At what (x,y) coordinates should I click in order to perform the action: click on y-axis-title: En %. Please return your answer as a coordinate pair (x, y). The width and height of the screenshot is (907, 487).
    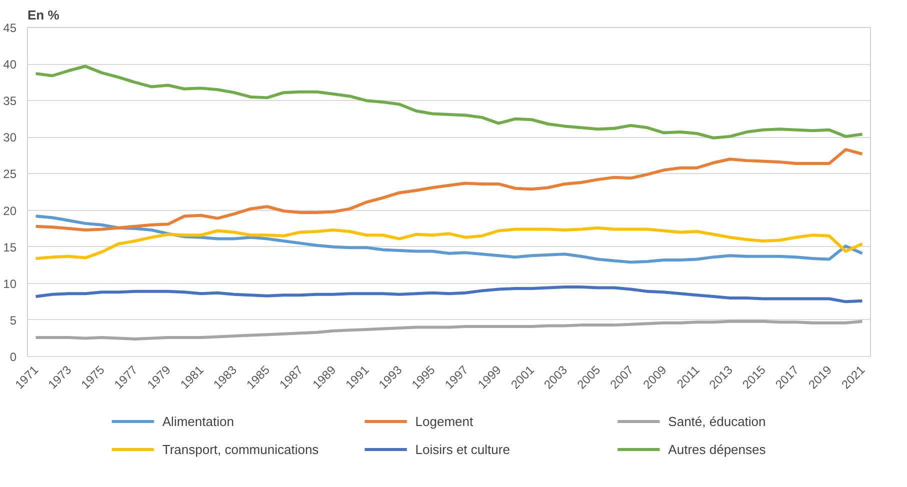
    Looking at the image, I should click on (44, 15).